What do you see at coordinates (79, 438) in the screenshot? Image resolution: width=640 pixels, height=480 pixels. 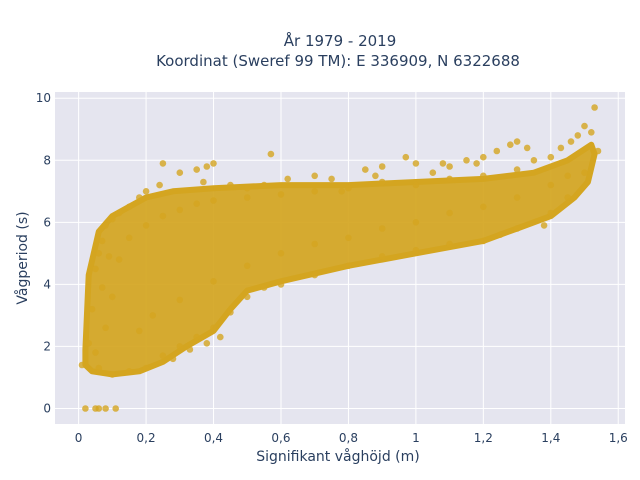 I see `x-tick-label: 0` at bounding box center [79, 438].